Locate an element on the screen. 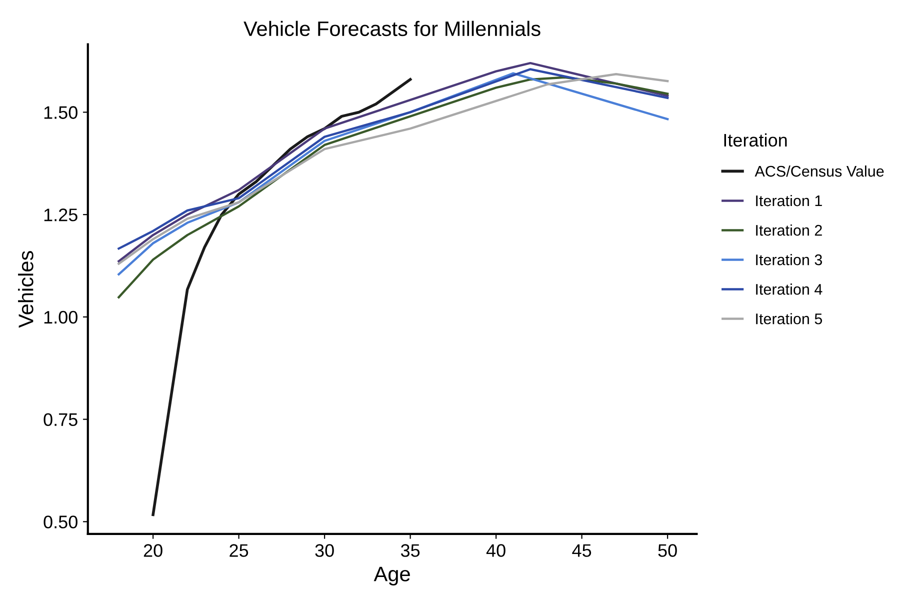 This screenshot has height=590, width=906. y-tick-label: 0.50 is located at coordinates (61, 522).